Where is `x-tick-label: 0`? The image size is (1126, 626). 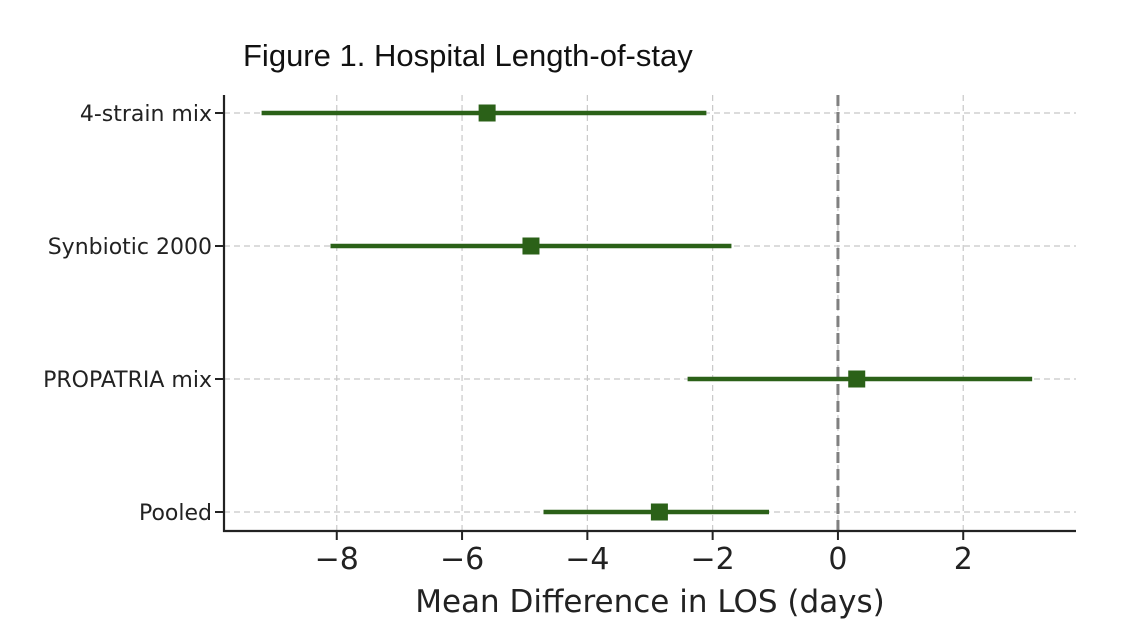 x-tick-label: 0 is located at coordinates (837, 559).